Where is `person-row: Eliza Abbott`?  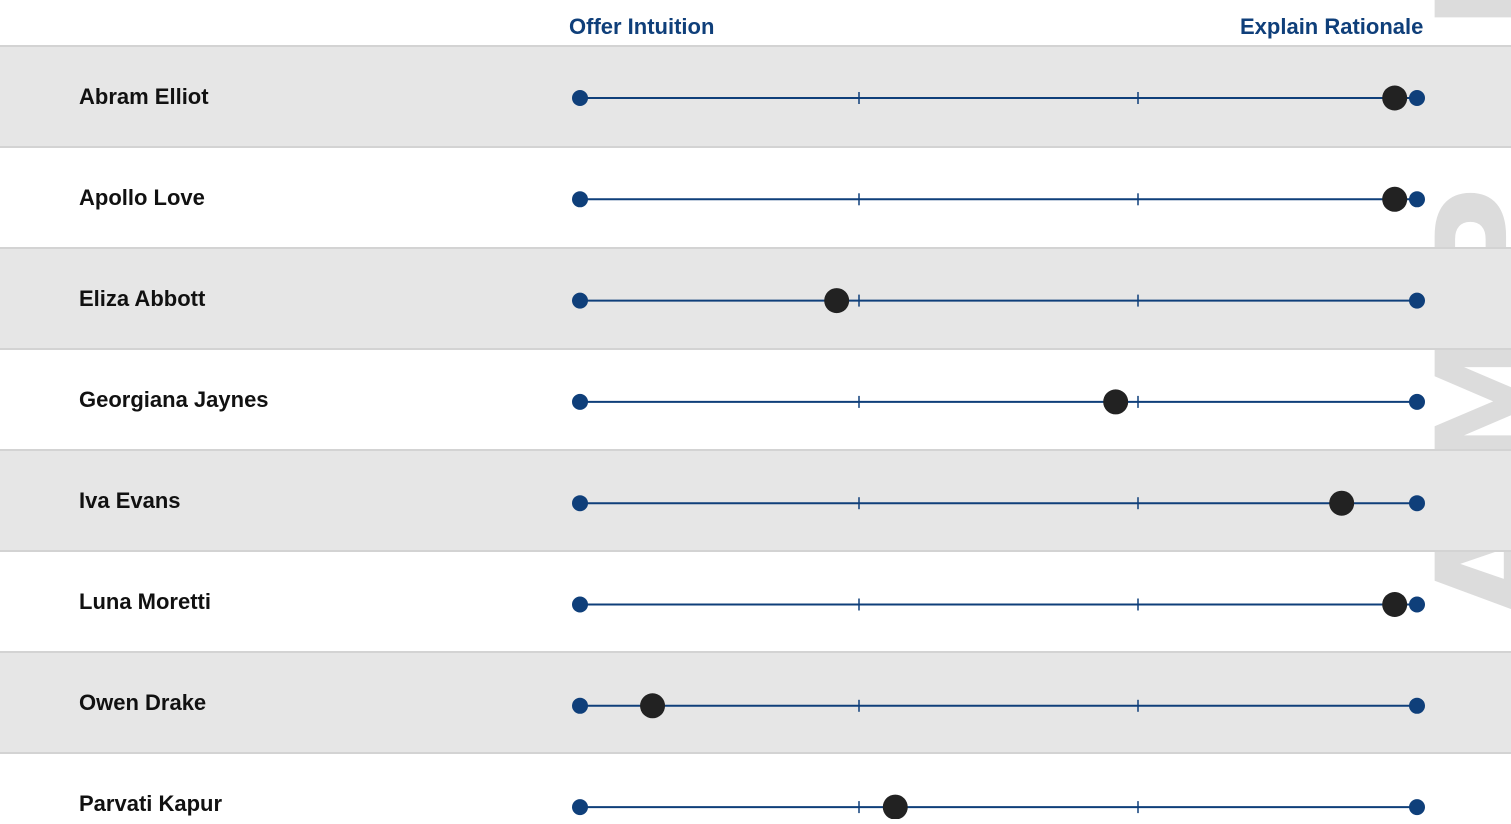
person-row: Eliza Abbott is located at coordinates (755, 297).